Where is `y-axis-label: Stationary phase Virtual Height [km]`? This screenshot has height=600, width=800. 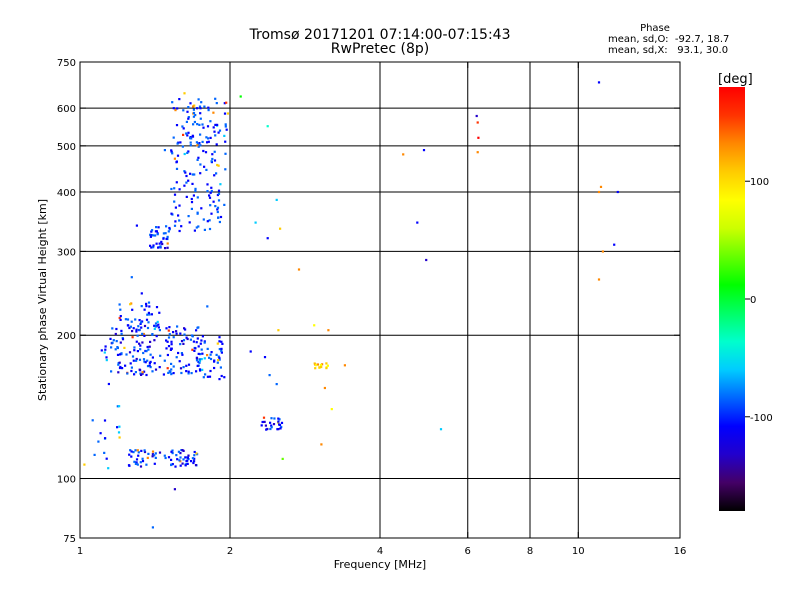 y-axis-label: Stationary phase Virtual Height [km] is located at coordinates (42, 300).